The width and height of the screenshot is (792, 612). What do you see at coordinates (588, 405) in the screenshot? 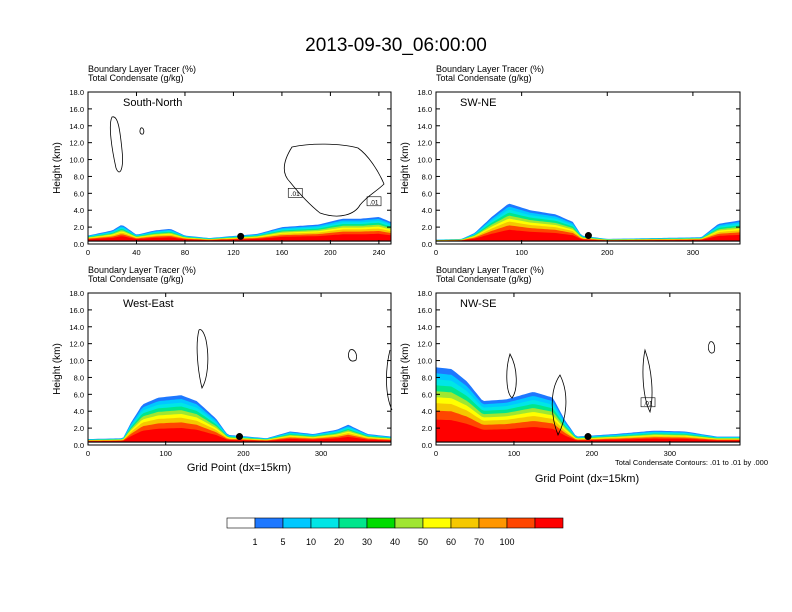
I see `tracer-field-nw-se` at bounding box center [588, 405].